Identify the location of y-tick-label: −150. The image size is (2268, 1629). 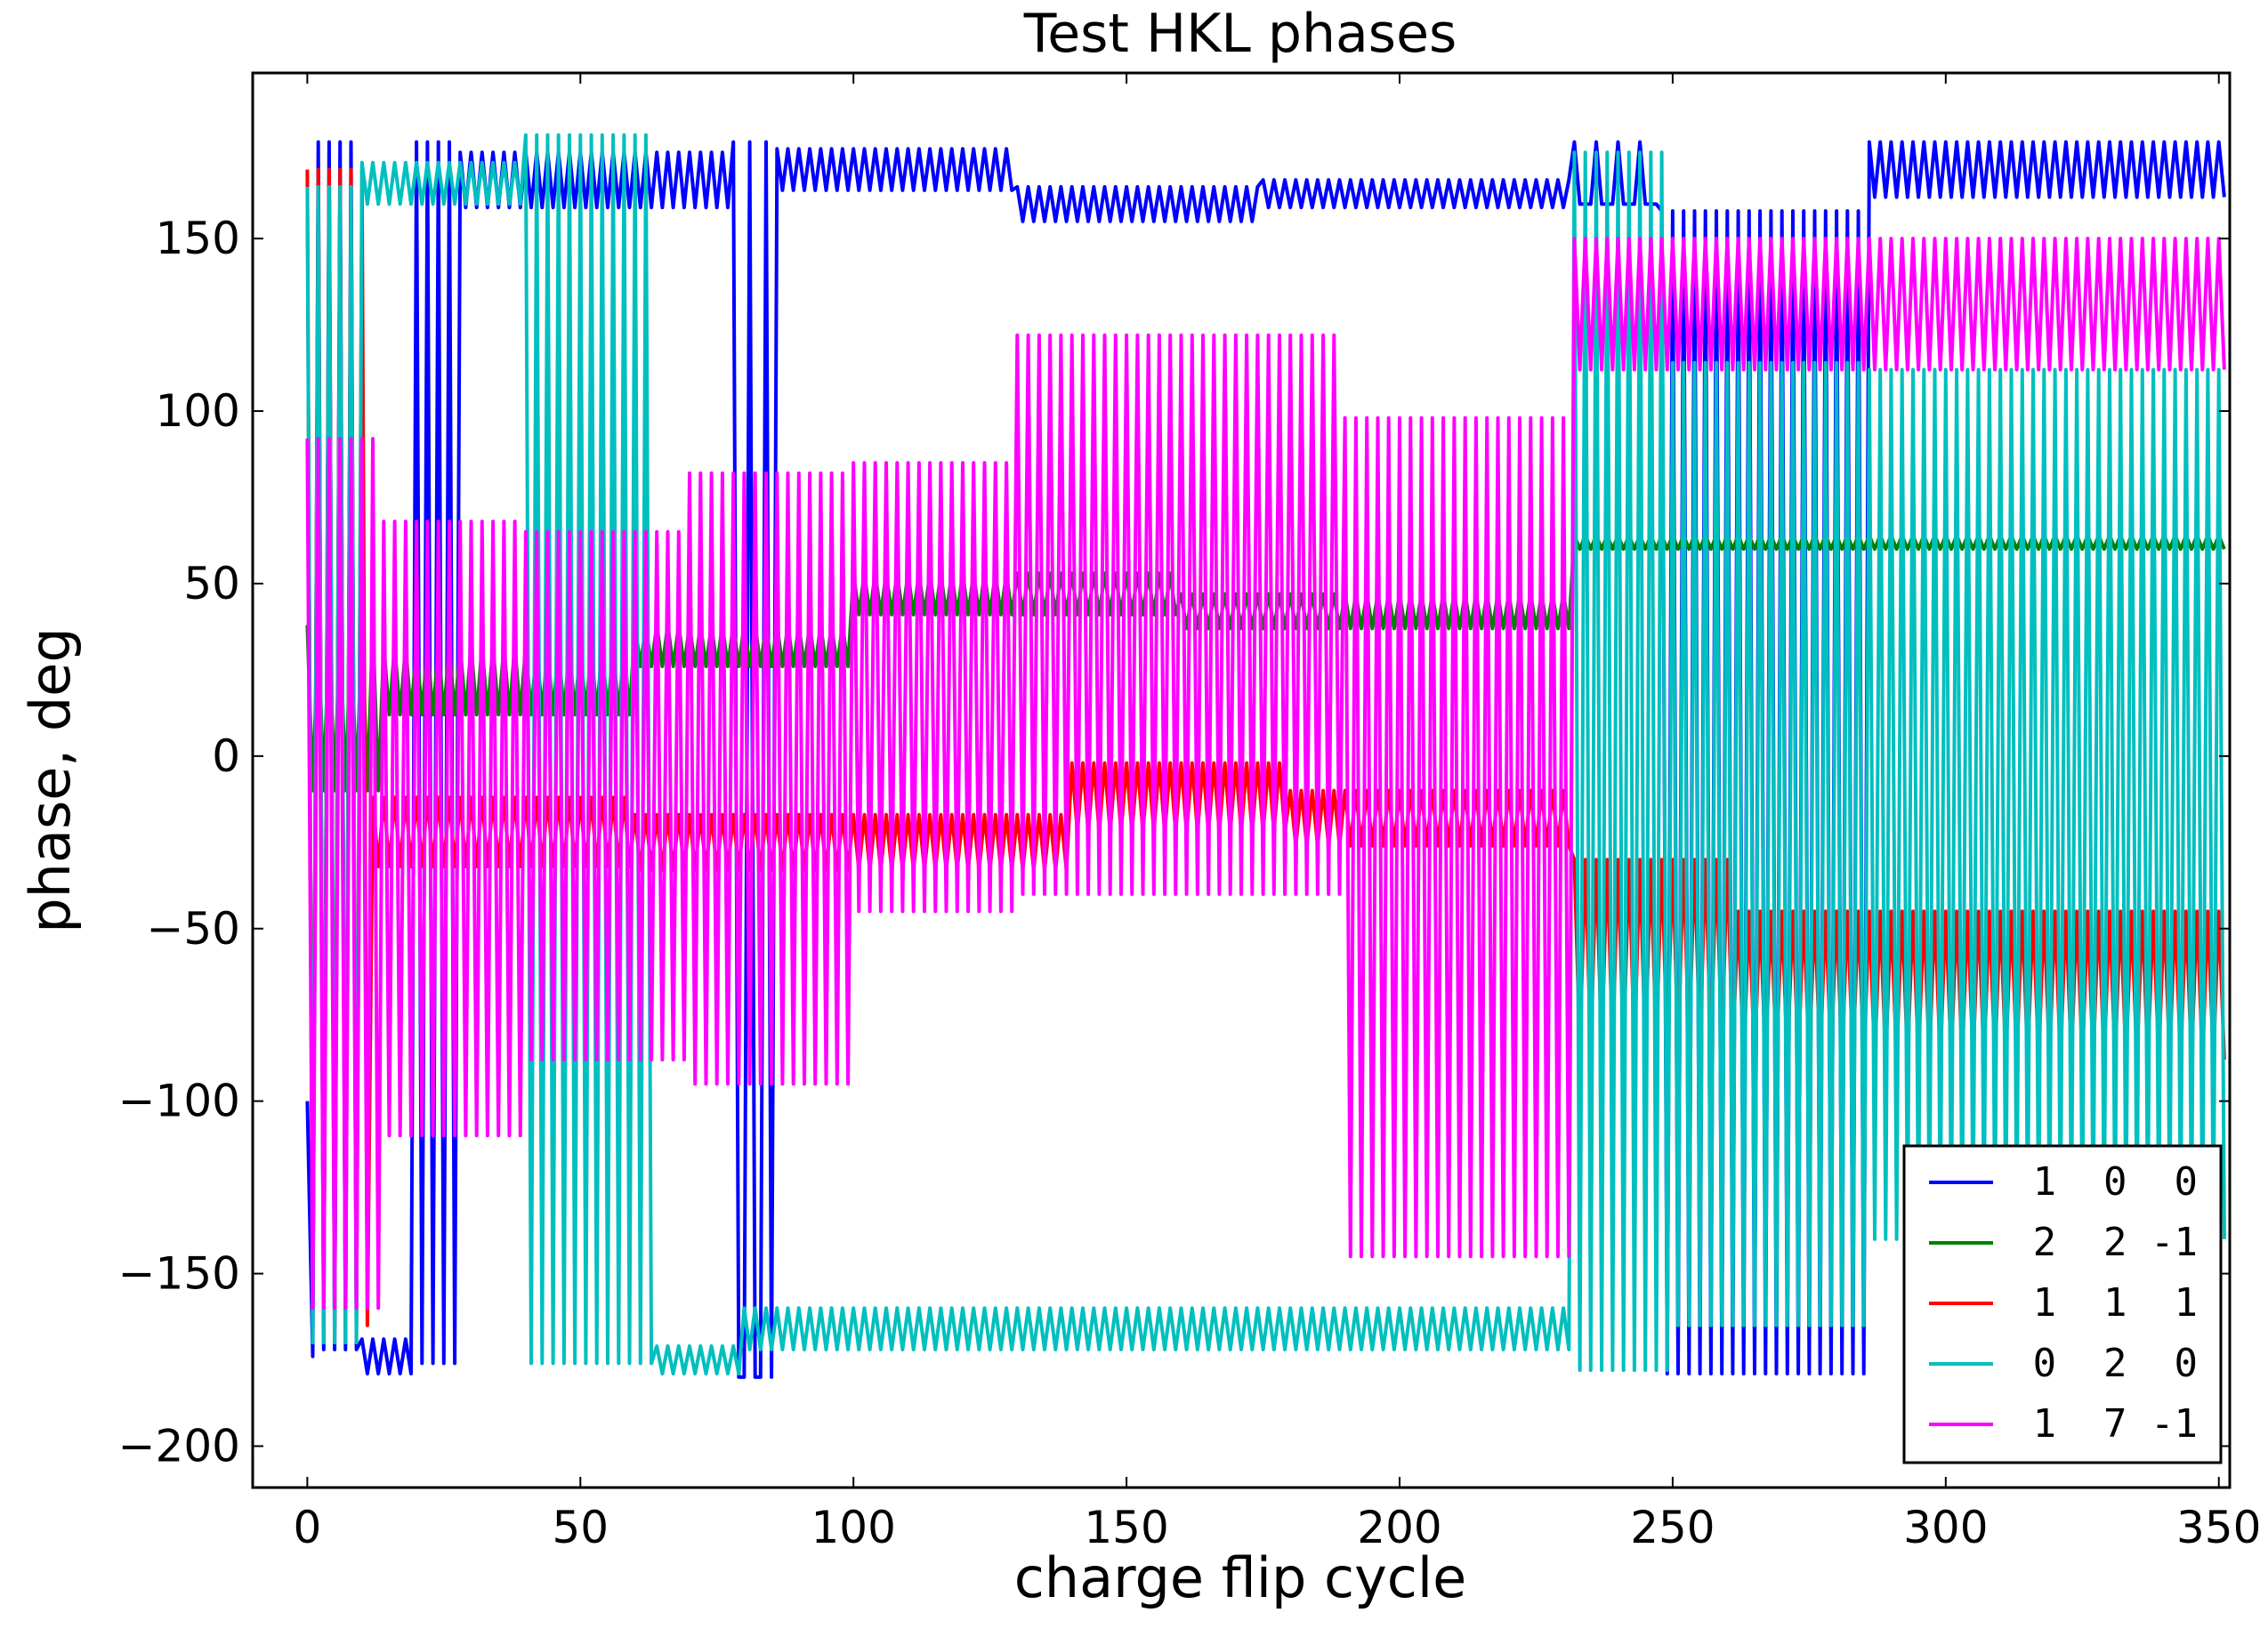
(179, 1274).